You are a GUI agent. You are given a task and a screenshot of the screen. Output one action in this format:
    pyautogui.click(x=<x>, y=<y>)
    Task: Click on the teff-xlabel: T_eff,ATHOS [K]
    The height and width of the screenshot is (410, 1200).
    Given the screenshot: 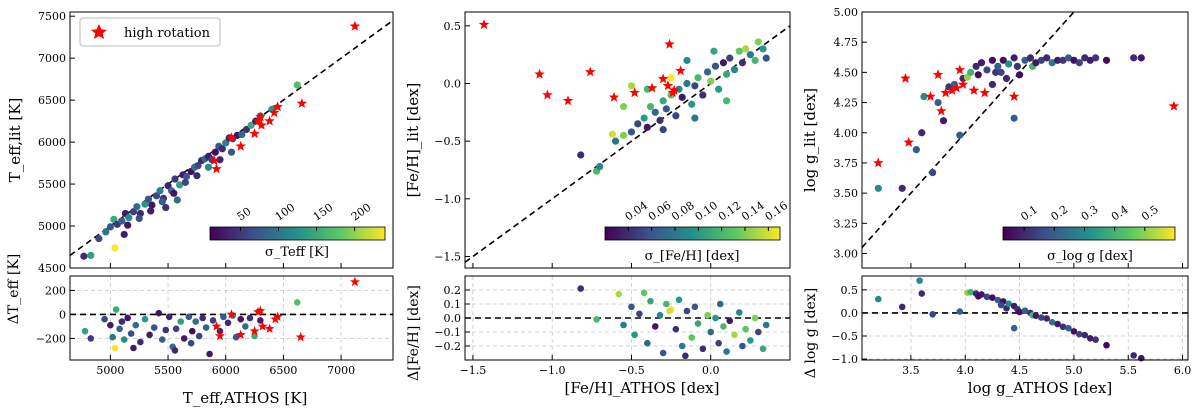 What is the action you would take?
    pyautogui.click(x=245, y=398)
    